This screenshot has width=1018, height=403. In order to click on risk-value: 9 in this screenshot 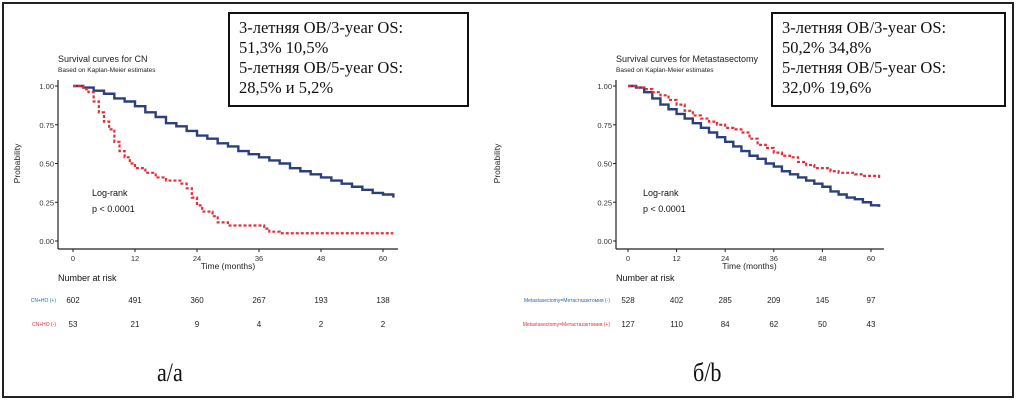, I will do `click(197, 324)`.